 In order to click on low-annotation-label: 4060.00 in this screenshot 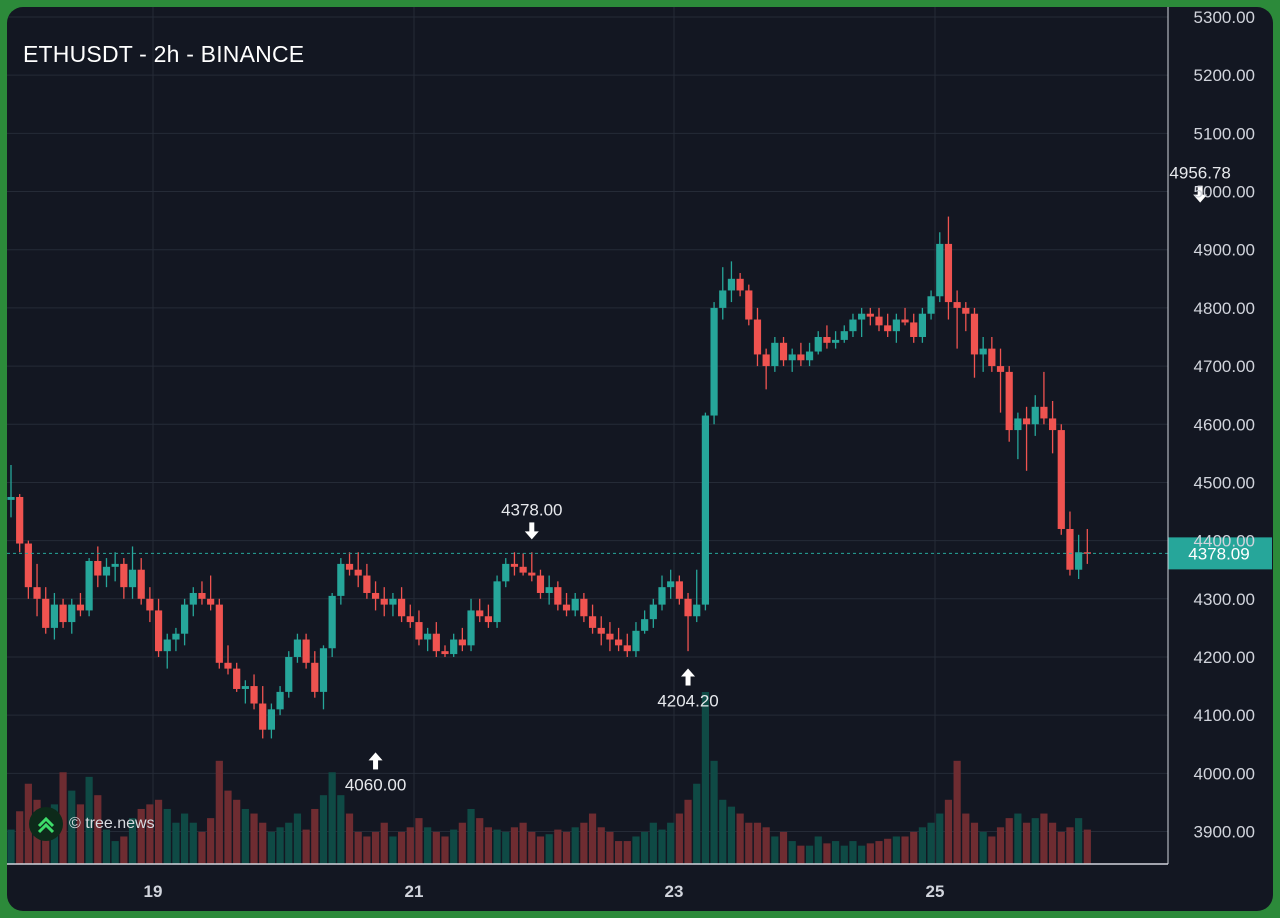, I will do `click(375, 784)`.